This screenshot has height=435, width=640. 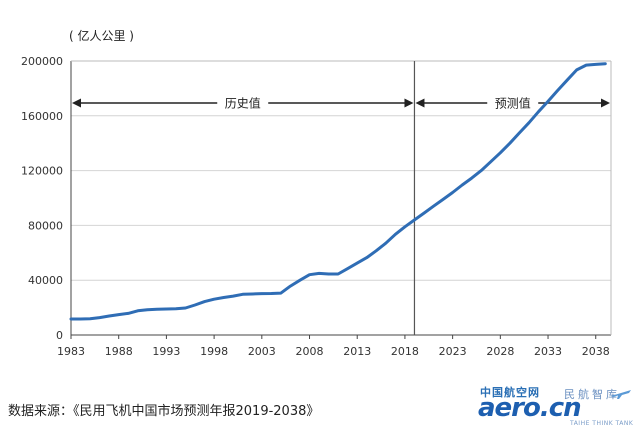 I want to click on x-tick-label-2003: 2003, so click(x=262, y=351).